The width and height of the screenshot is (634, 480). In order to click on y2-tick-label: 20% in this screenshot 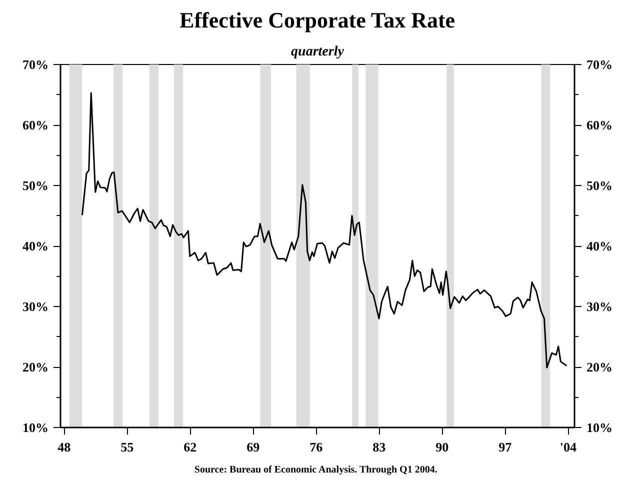, I will do `click(599, 367)`.